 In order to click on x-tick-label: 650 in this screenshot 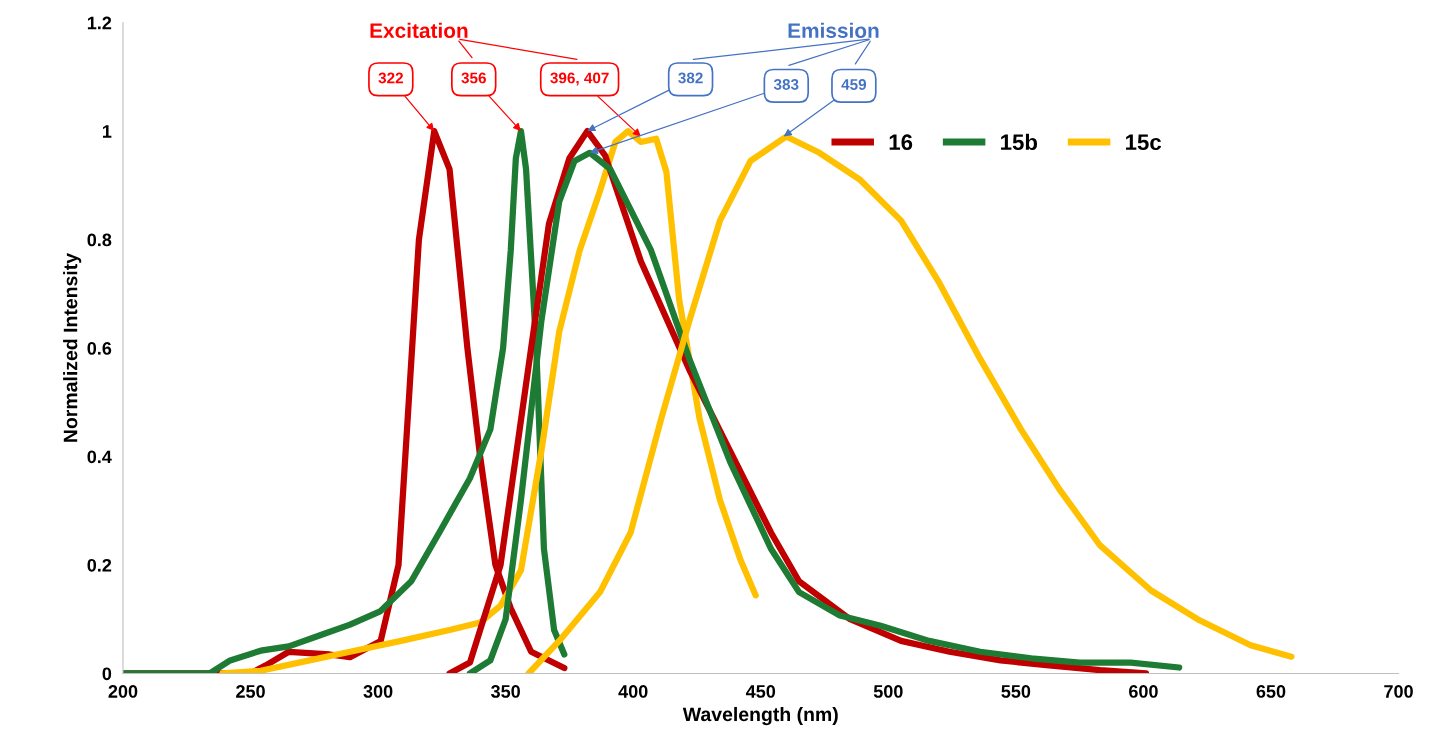, I will do `click(1271, 691)`.